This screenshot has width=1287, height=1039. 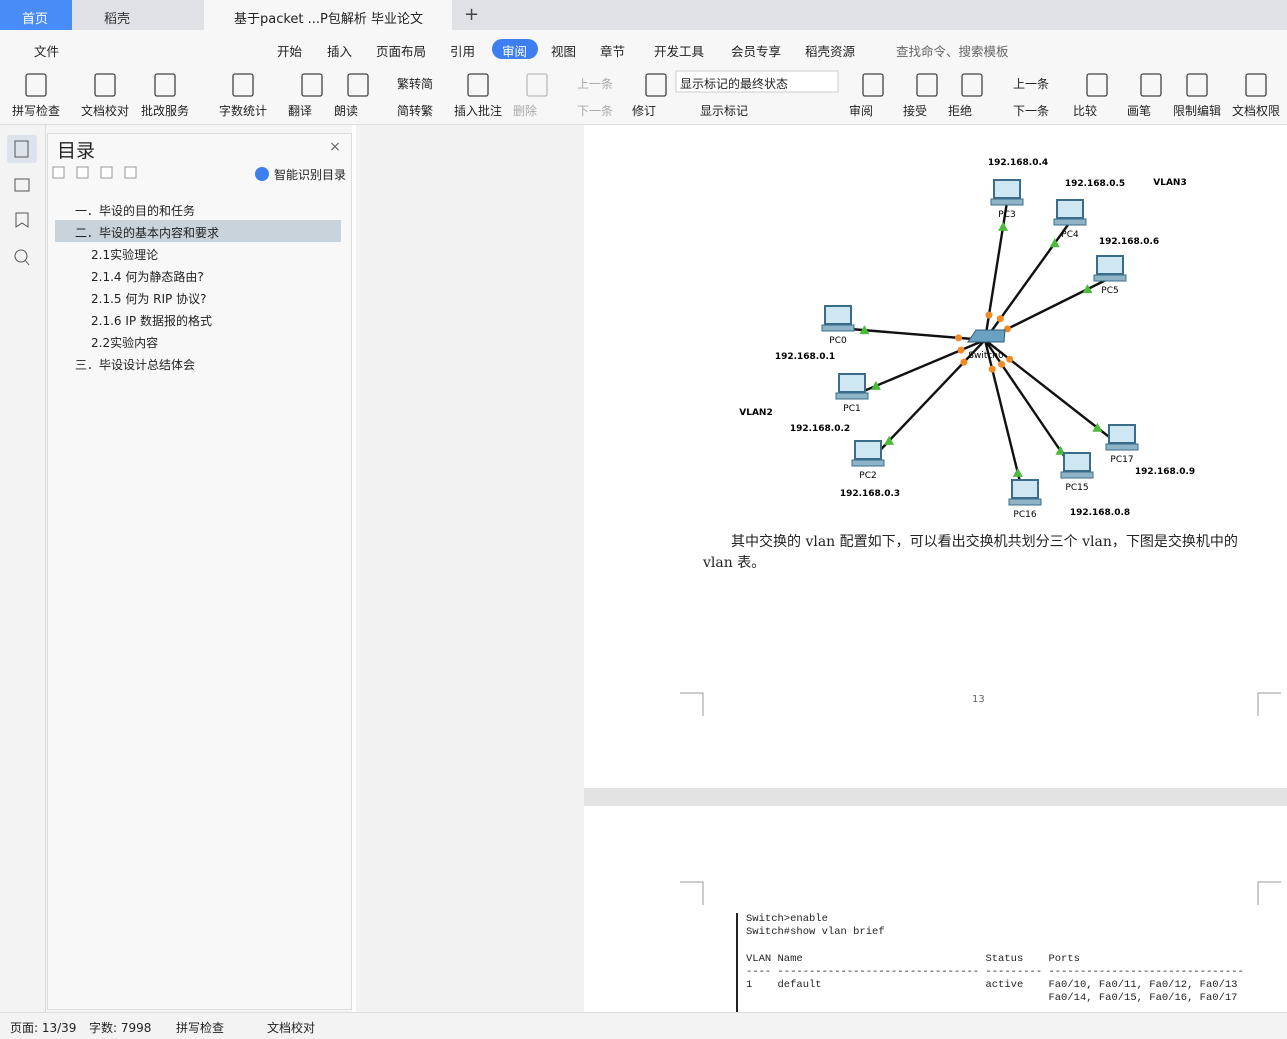 I want to click on menu-active-bg, so click(x=515, y=49).